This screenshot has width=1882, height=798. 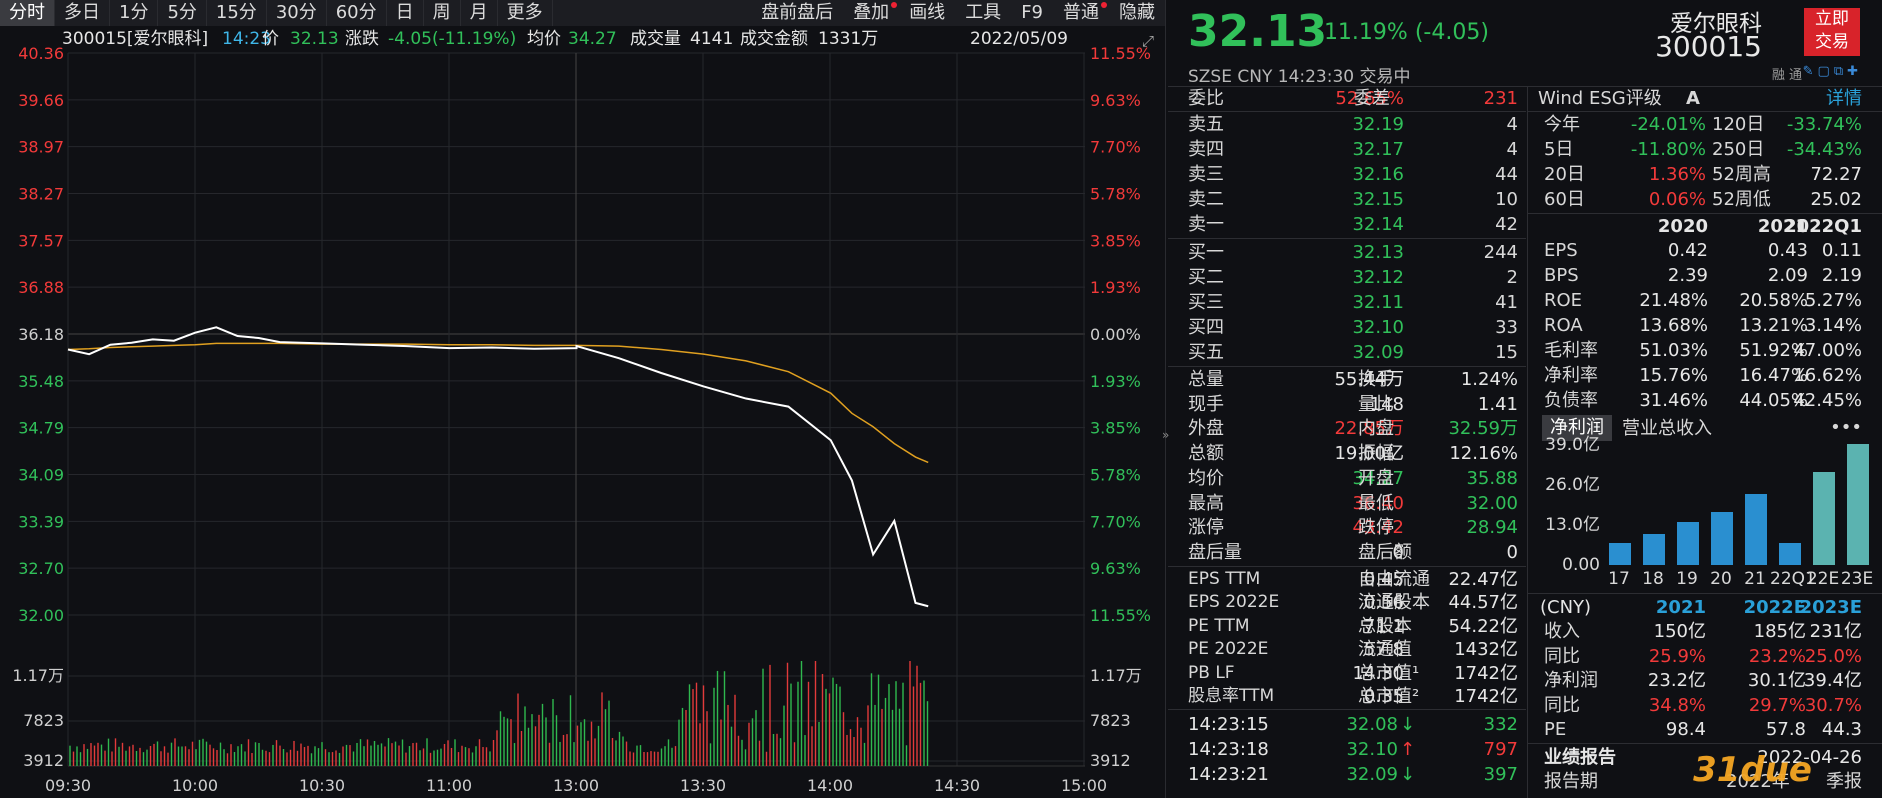 I want to click on time-tick-5: 13:30, so click(x=703, y=785).